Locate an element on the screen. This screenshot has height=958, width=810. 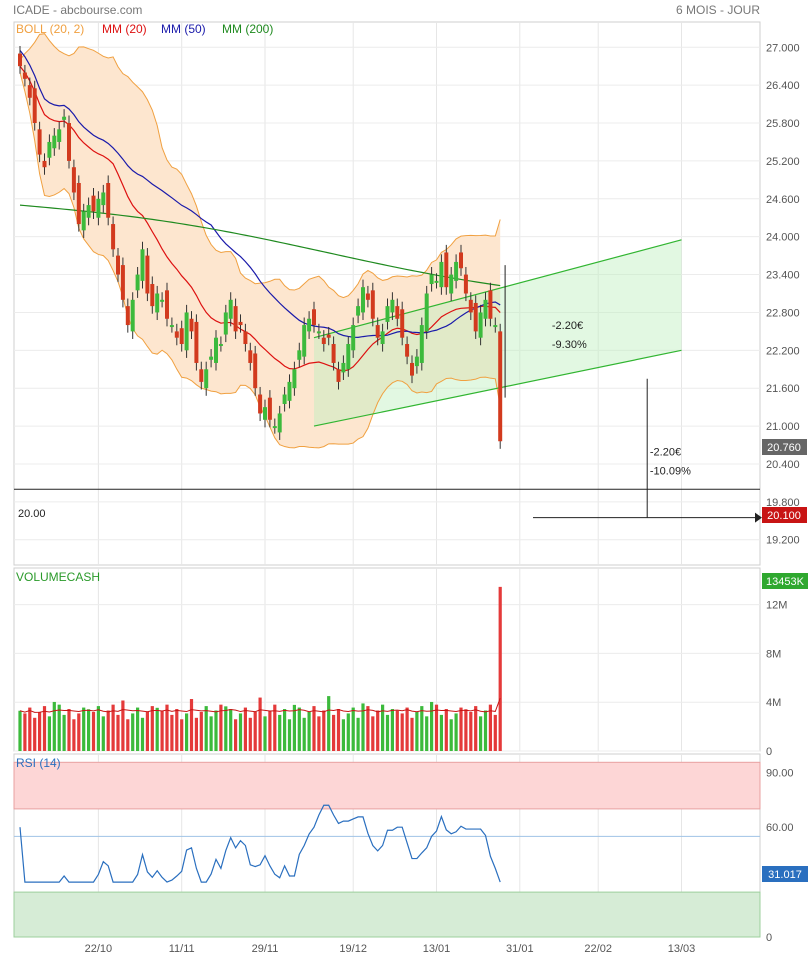
price-y-tick: 25.200 is located at coordinates (783, 162).